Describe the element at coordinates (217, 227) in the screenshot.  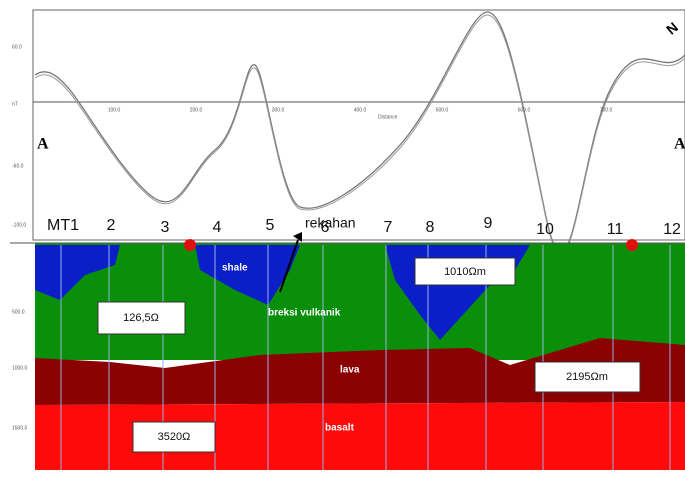
I see `station-label: 4` at that location.